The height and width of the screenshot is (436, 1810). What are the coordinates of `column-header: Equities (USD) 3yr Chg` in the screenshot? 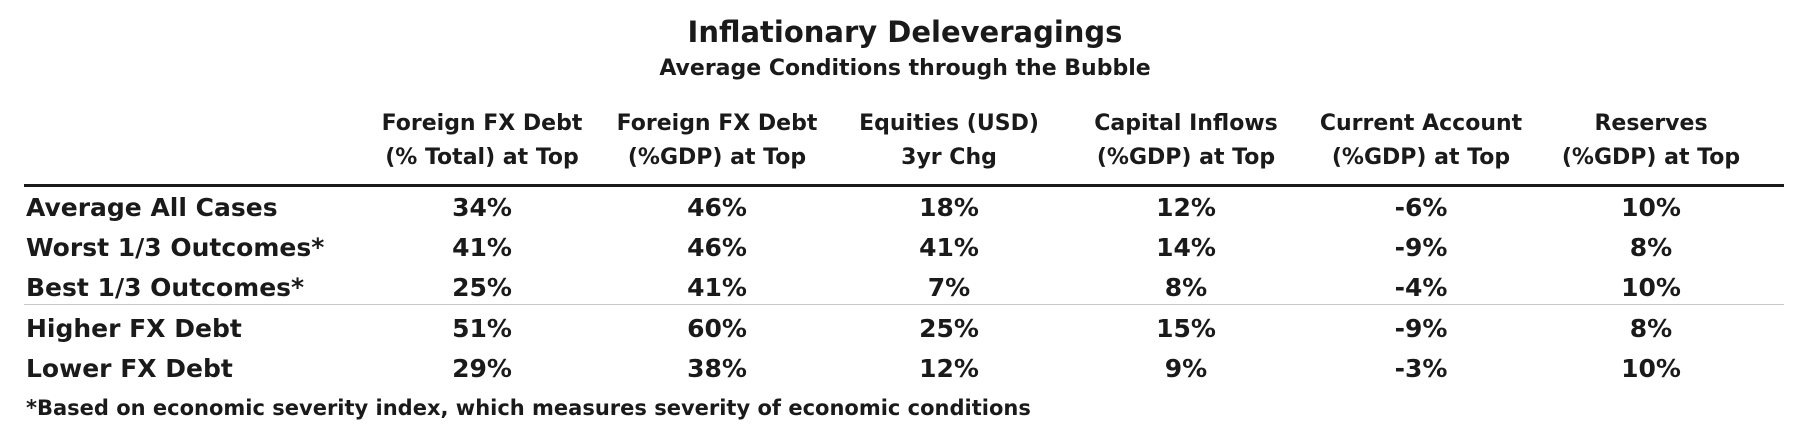 It's located at (949, 141).